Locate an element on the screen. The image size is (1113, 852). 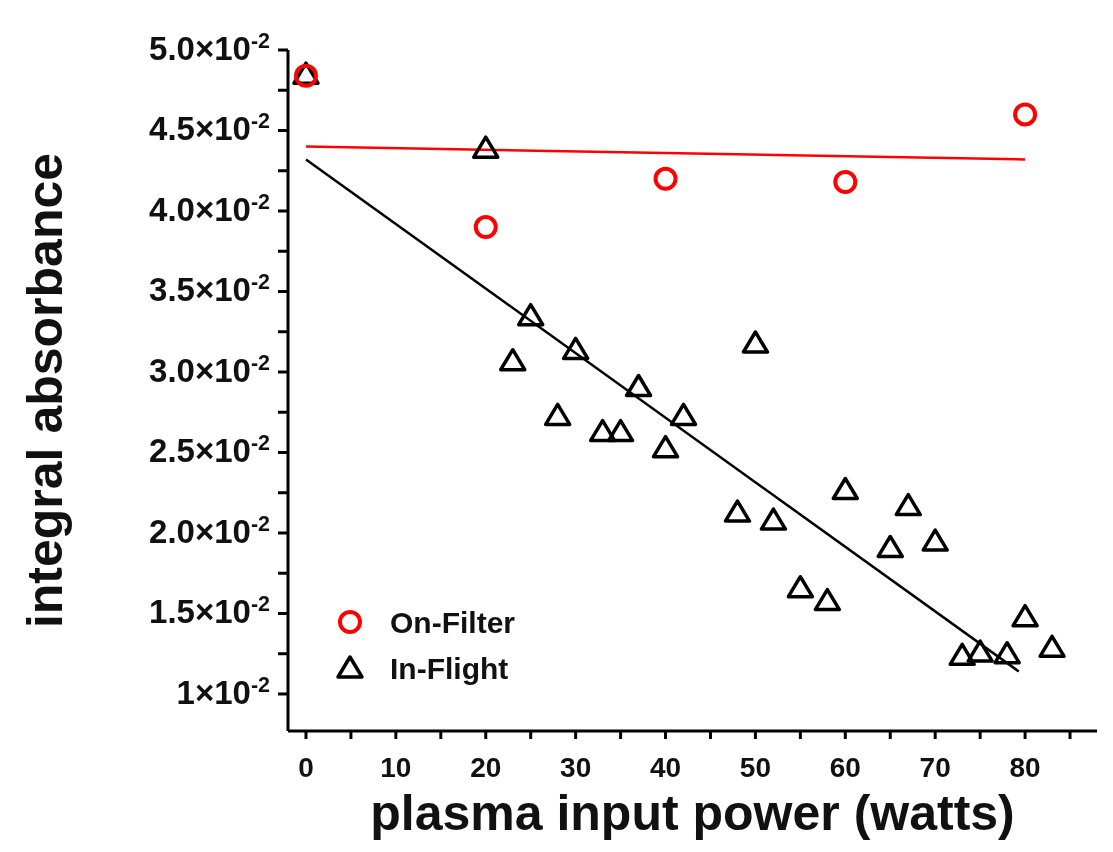
x-tick-label: 50 is located at coordinates (755, 767).